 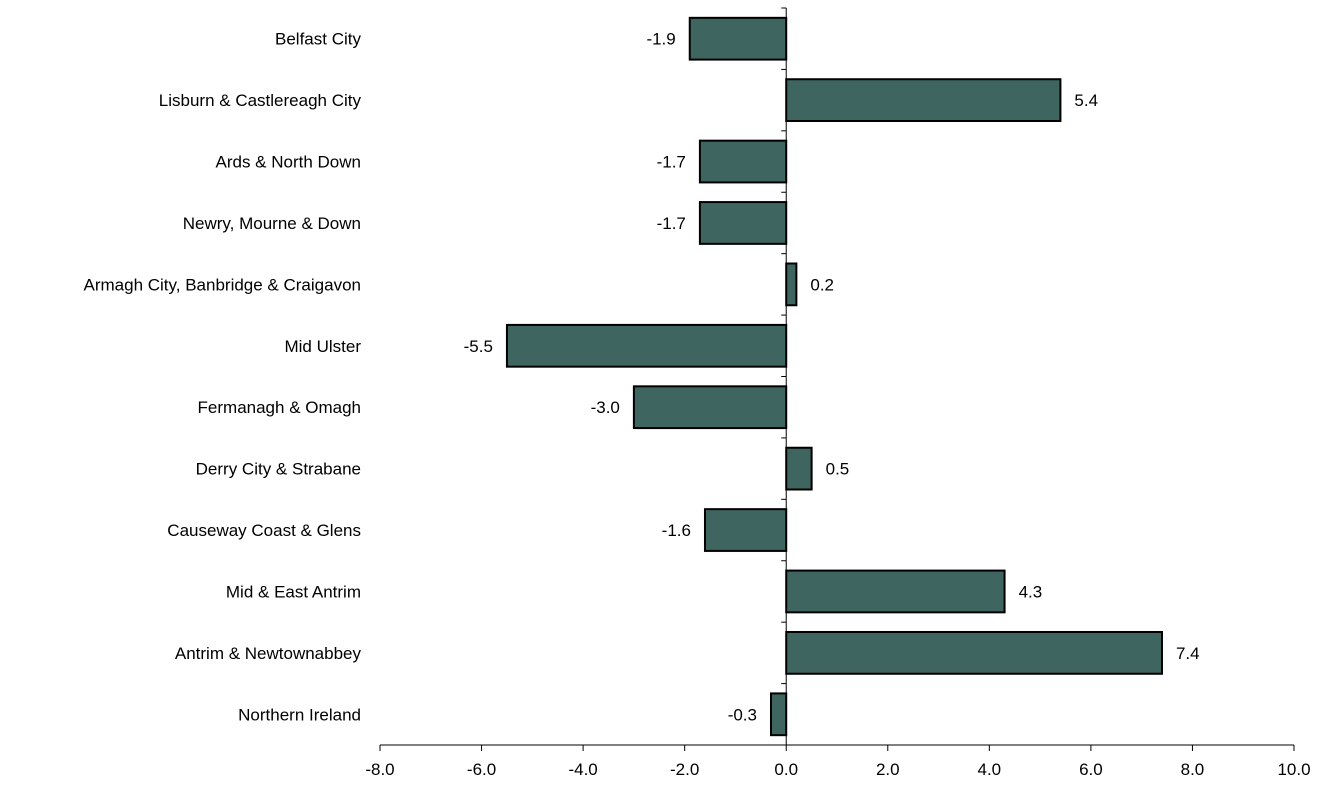 I want to click on value-label: 7.4, so click(x=1188, y=653).